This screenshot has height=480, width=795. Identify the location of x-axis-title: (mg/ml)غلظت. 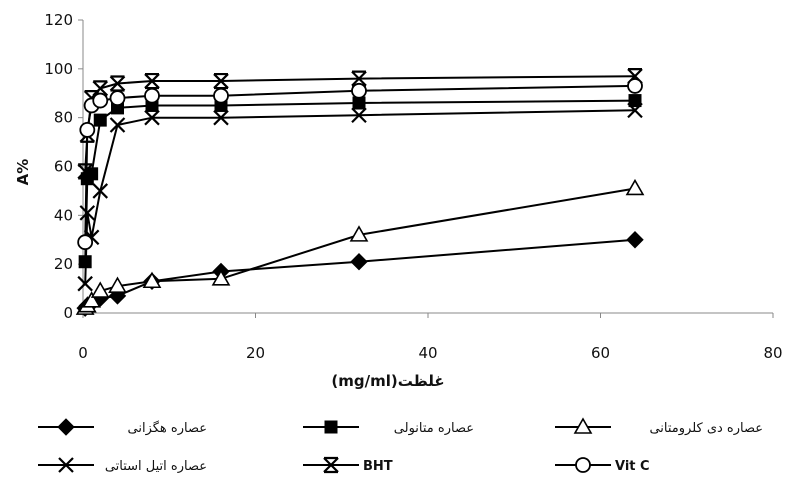
(387, 381).